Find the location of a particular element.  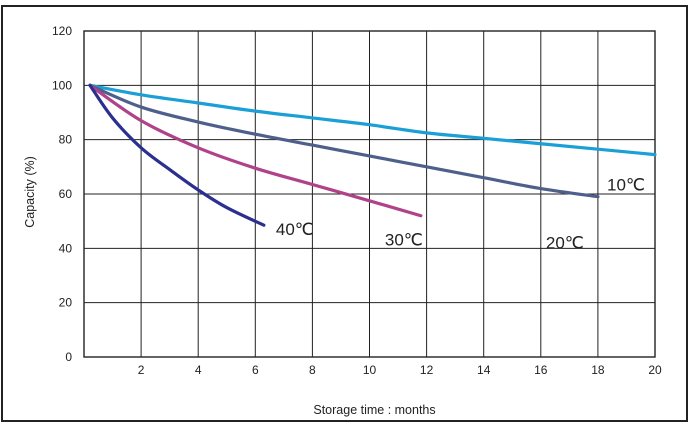

series-label-3: 40℃ is located at coordinates (295, 229).